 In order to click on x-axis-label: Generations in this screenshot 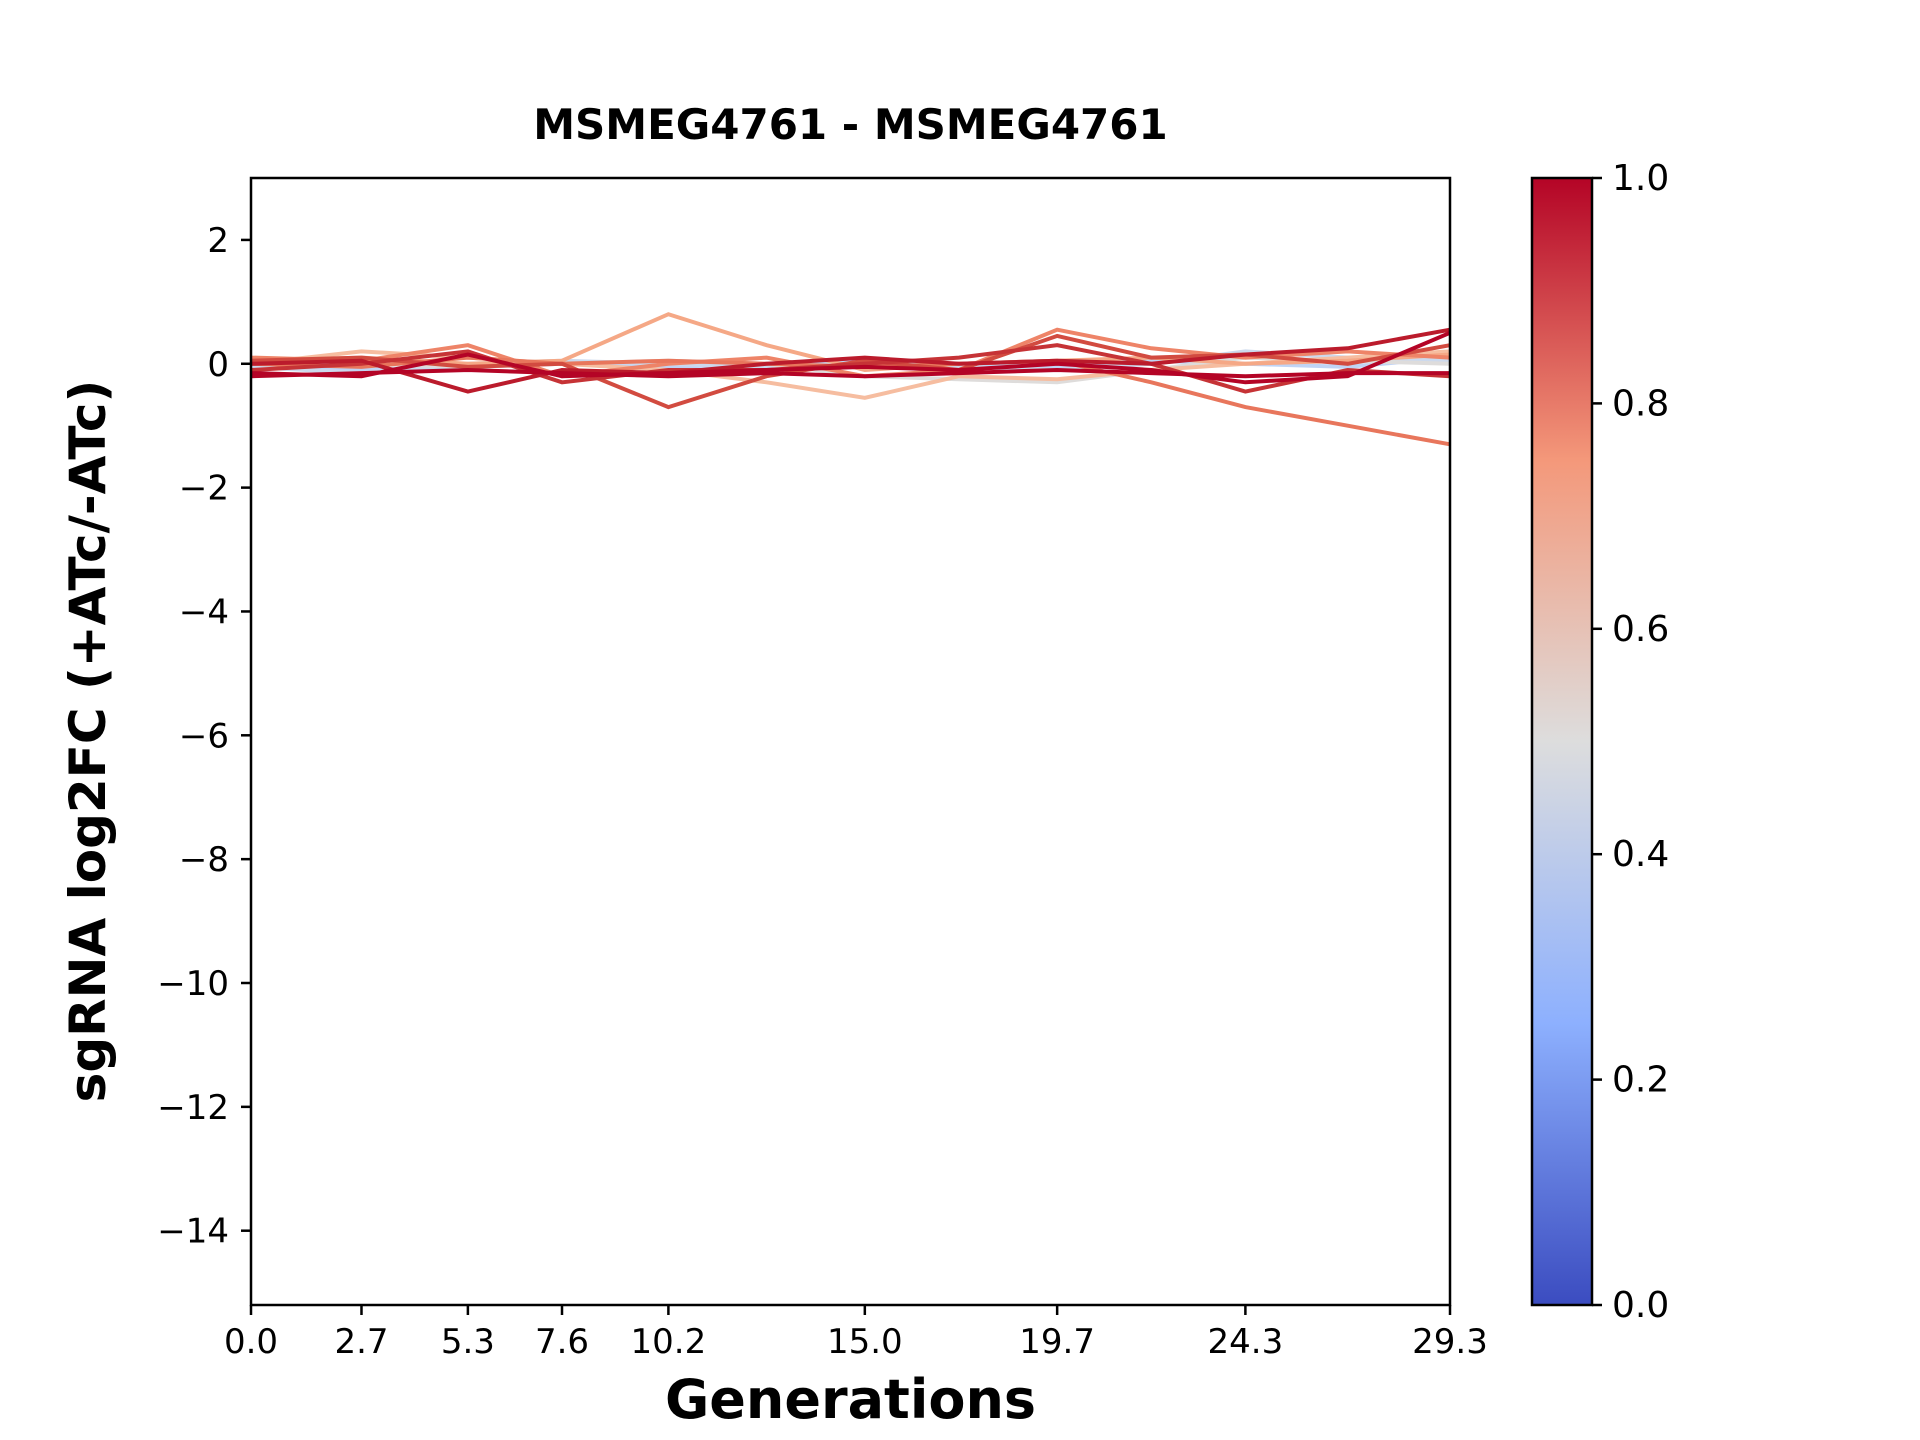, I will do `click(850, 1399)`.